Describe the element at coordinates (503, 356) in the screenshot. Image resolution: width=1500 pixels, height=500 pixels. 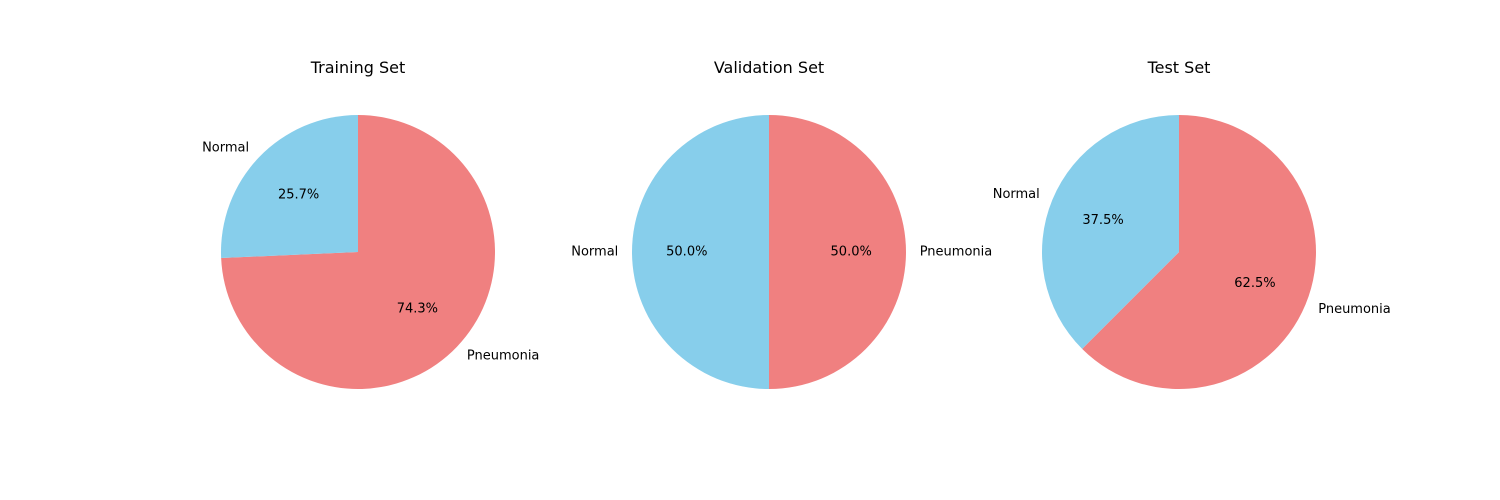
I see `pie-category-label-training-pneumonia: Pneumonia` at that location.